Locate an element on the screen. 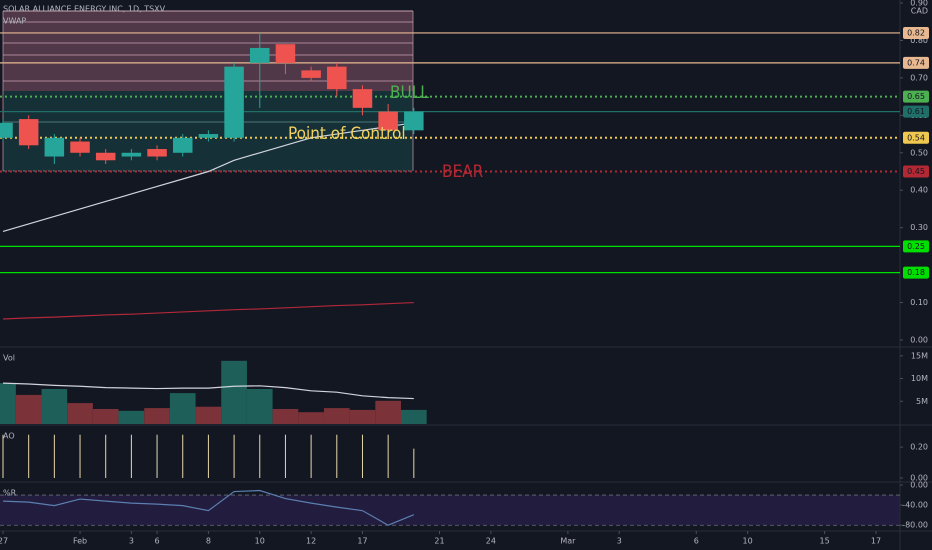 This screenshot has height=550, width=932. volume-average is located at coordinates (208, 391).